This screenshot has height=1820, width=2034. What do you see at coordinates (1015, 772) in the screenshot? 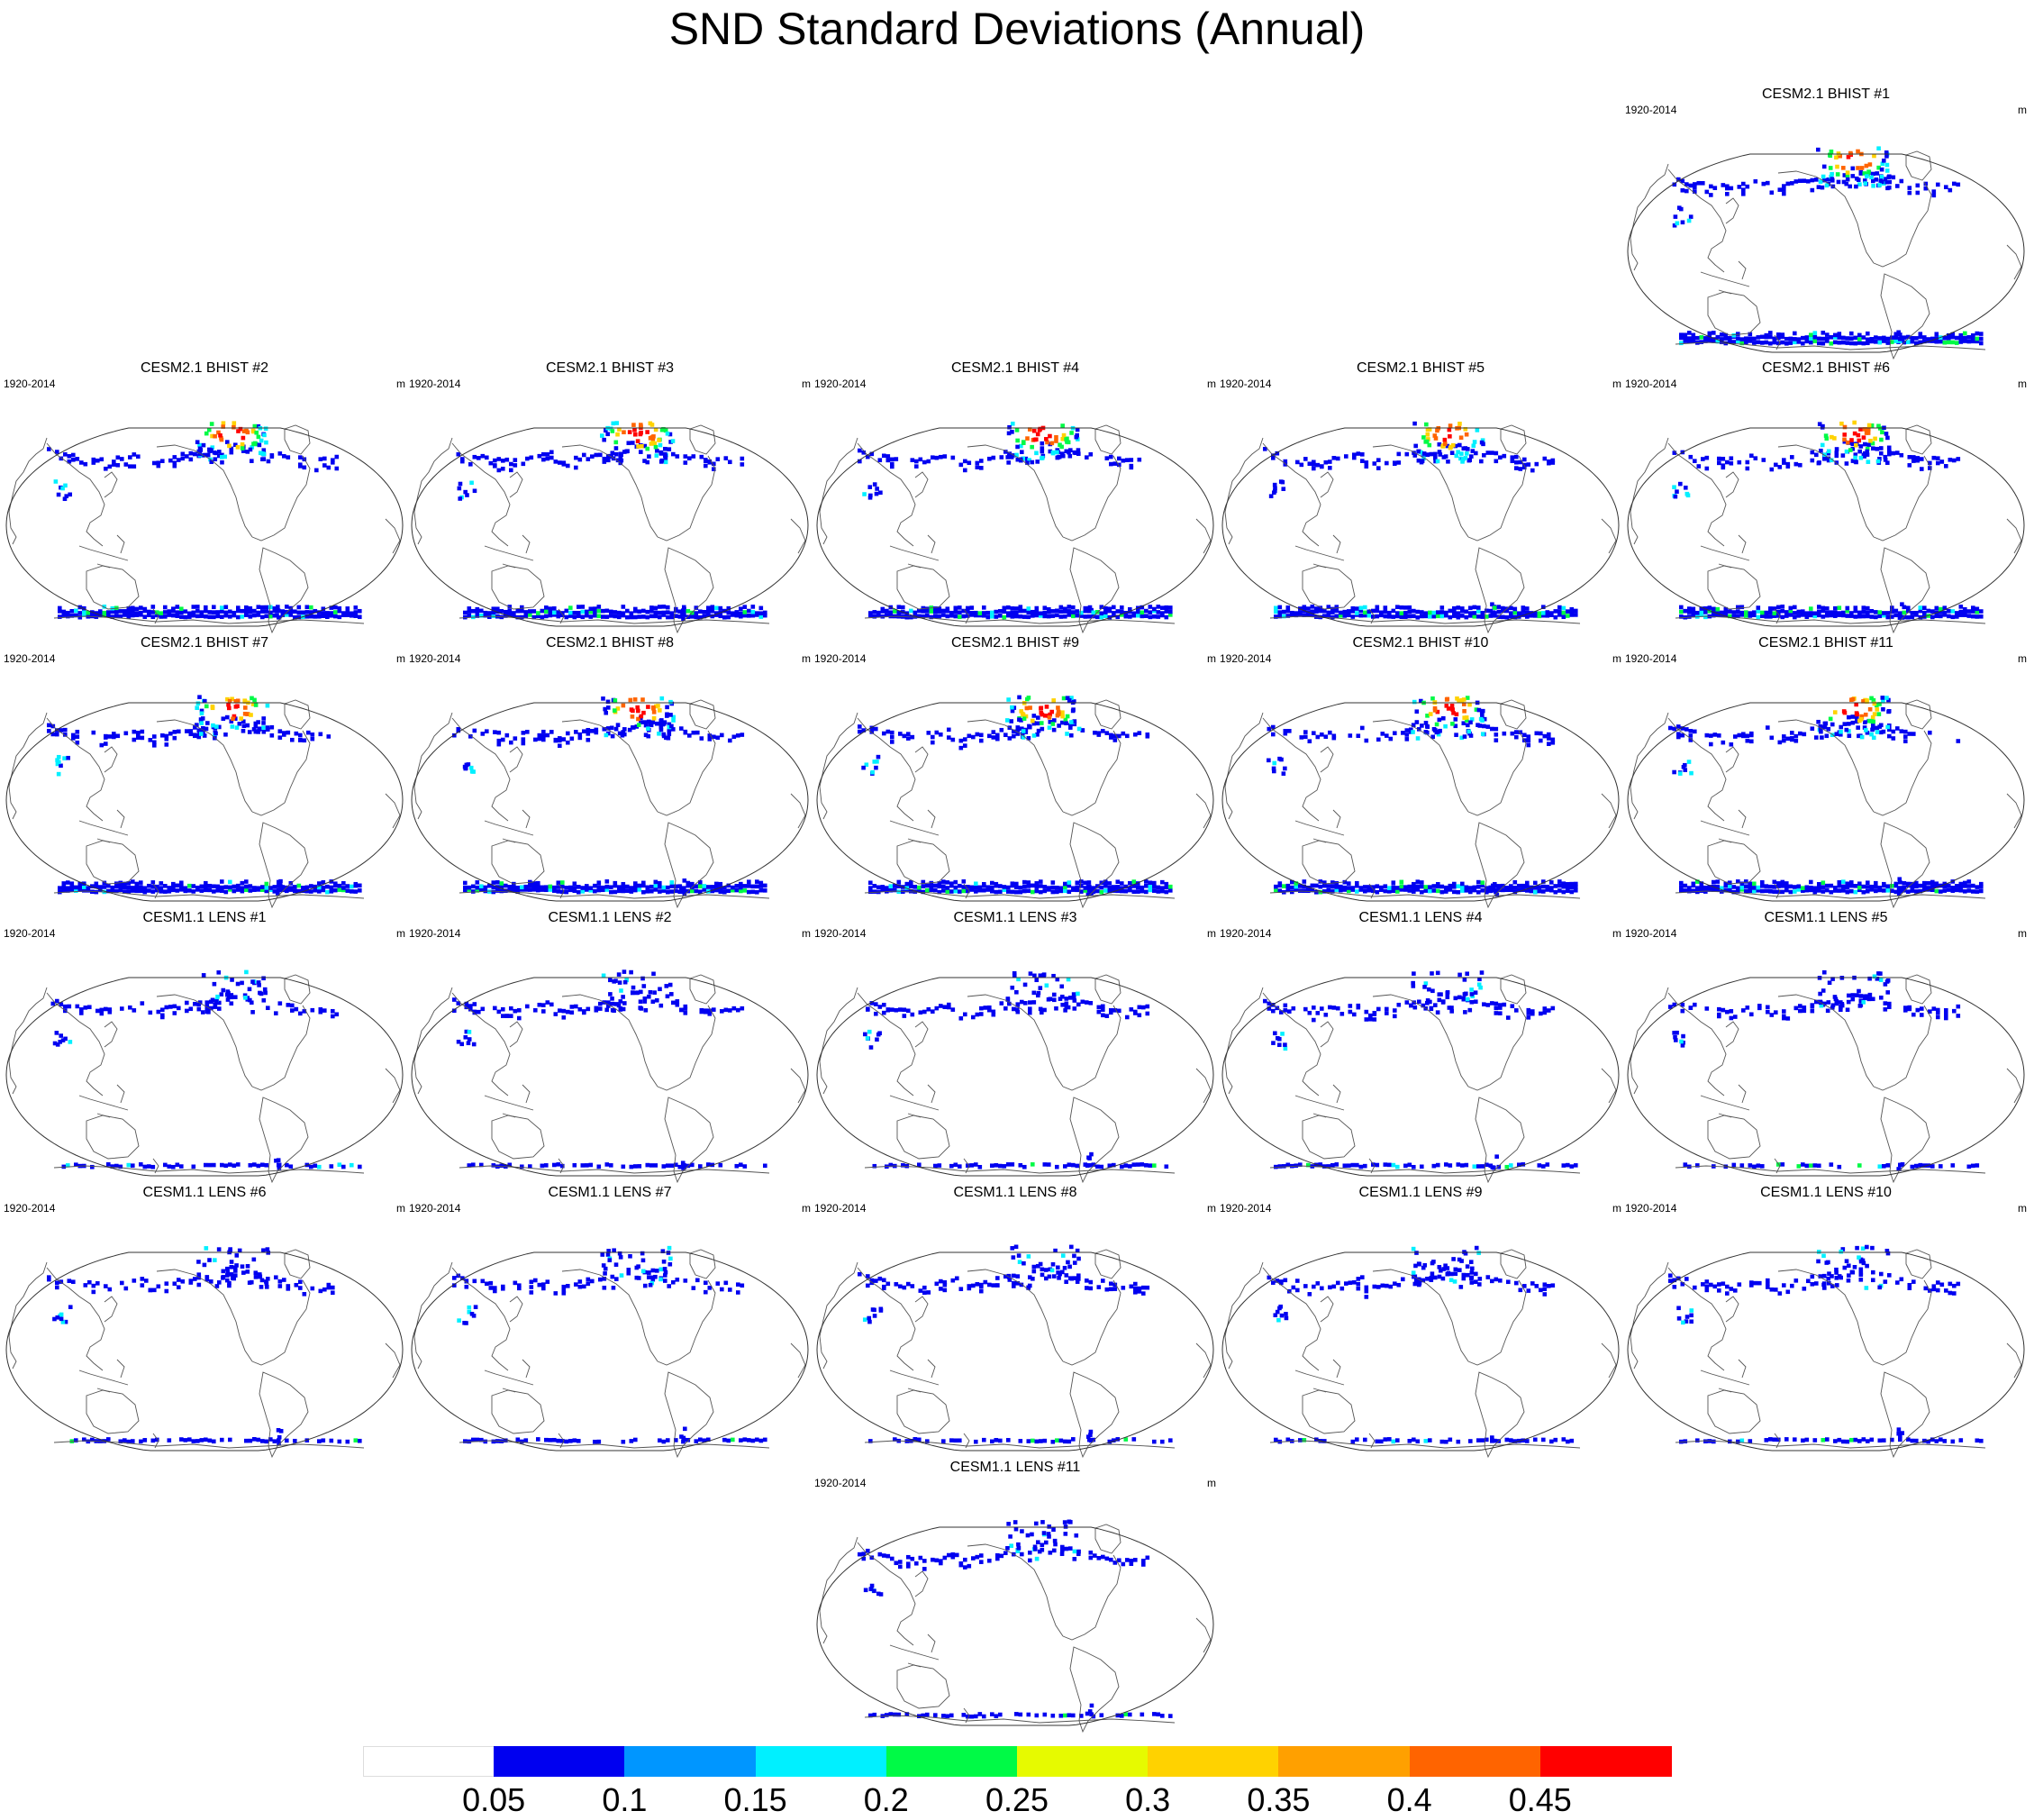
I see `map-panel-bhist-9: CESM2.1 BHIST #9 1920-2014 m` at bounding box center [1015, 772].